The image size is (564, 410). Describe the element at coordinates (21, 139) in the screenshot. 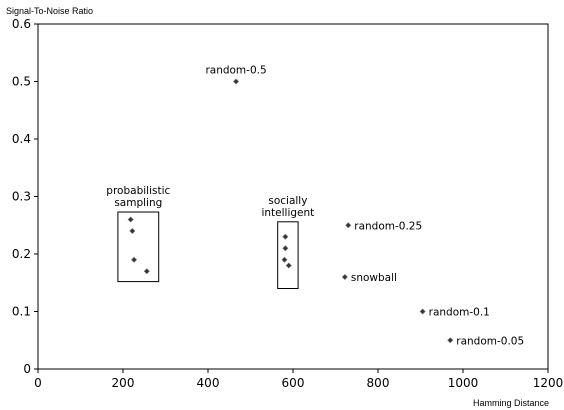

I see `y-tick-label: 0.4` at that location.